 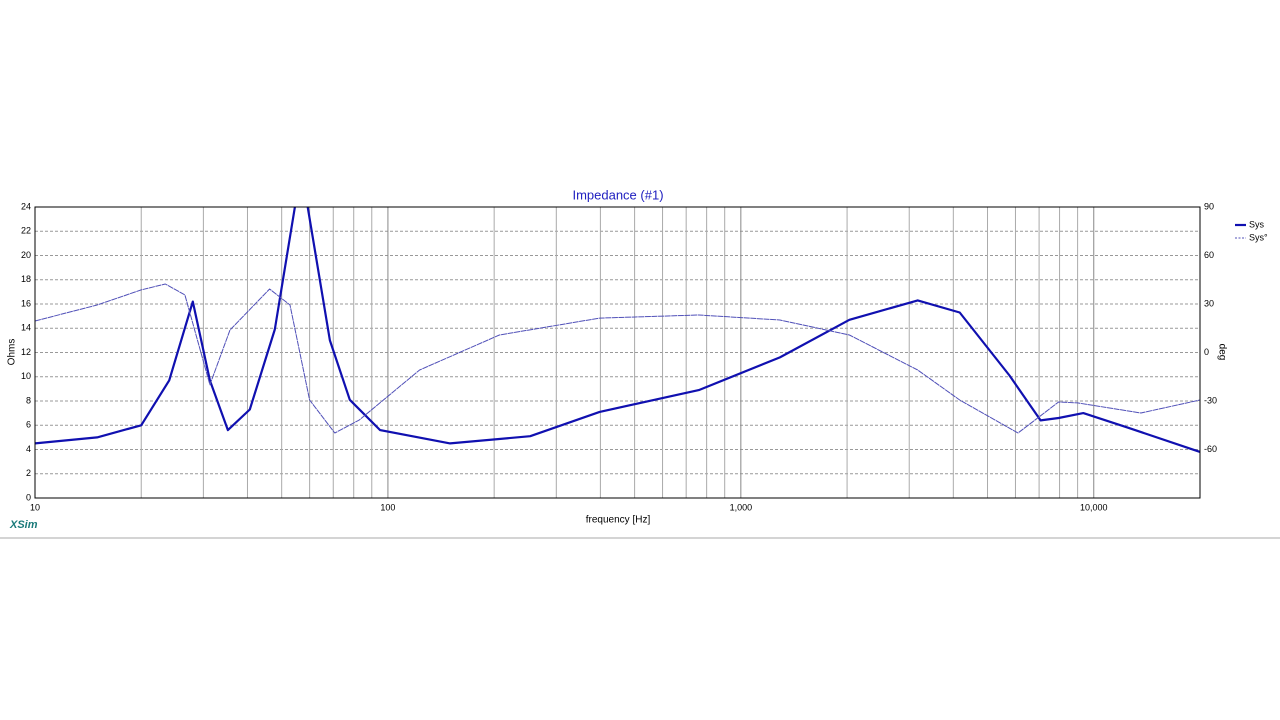 What do you see at coordinates (26, 231) in the screenshot?
I see `y-tick-label: 22` at bounding box center [26, 231].